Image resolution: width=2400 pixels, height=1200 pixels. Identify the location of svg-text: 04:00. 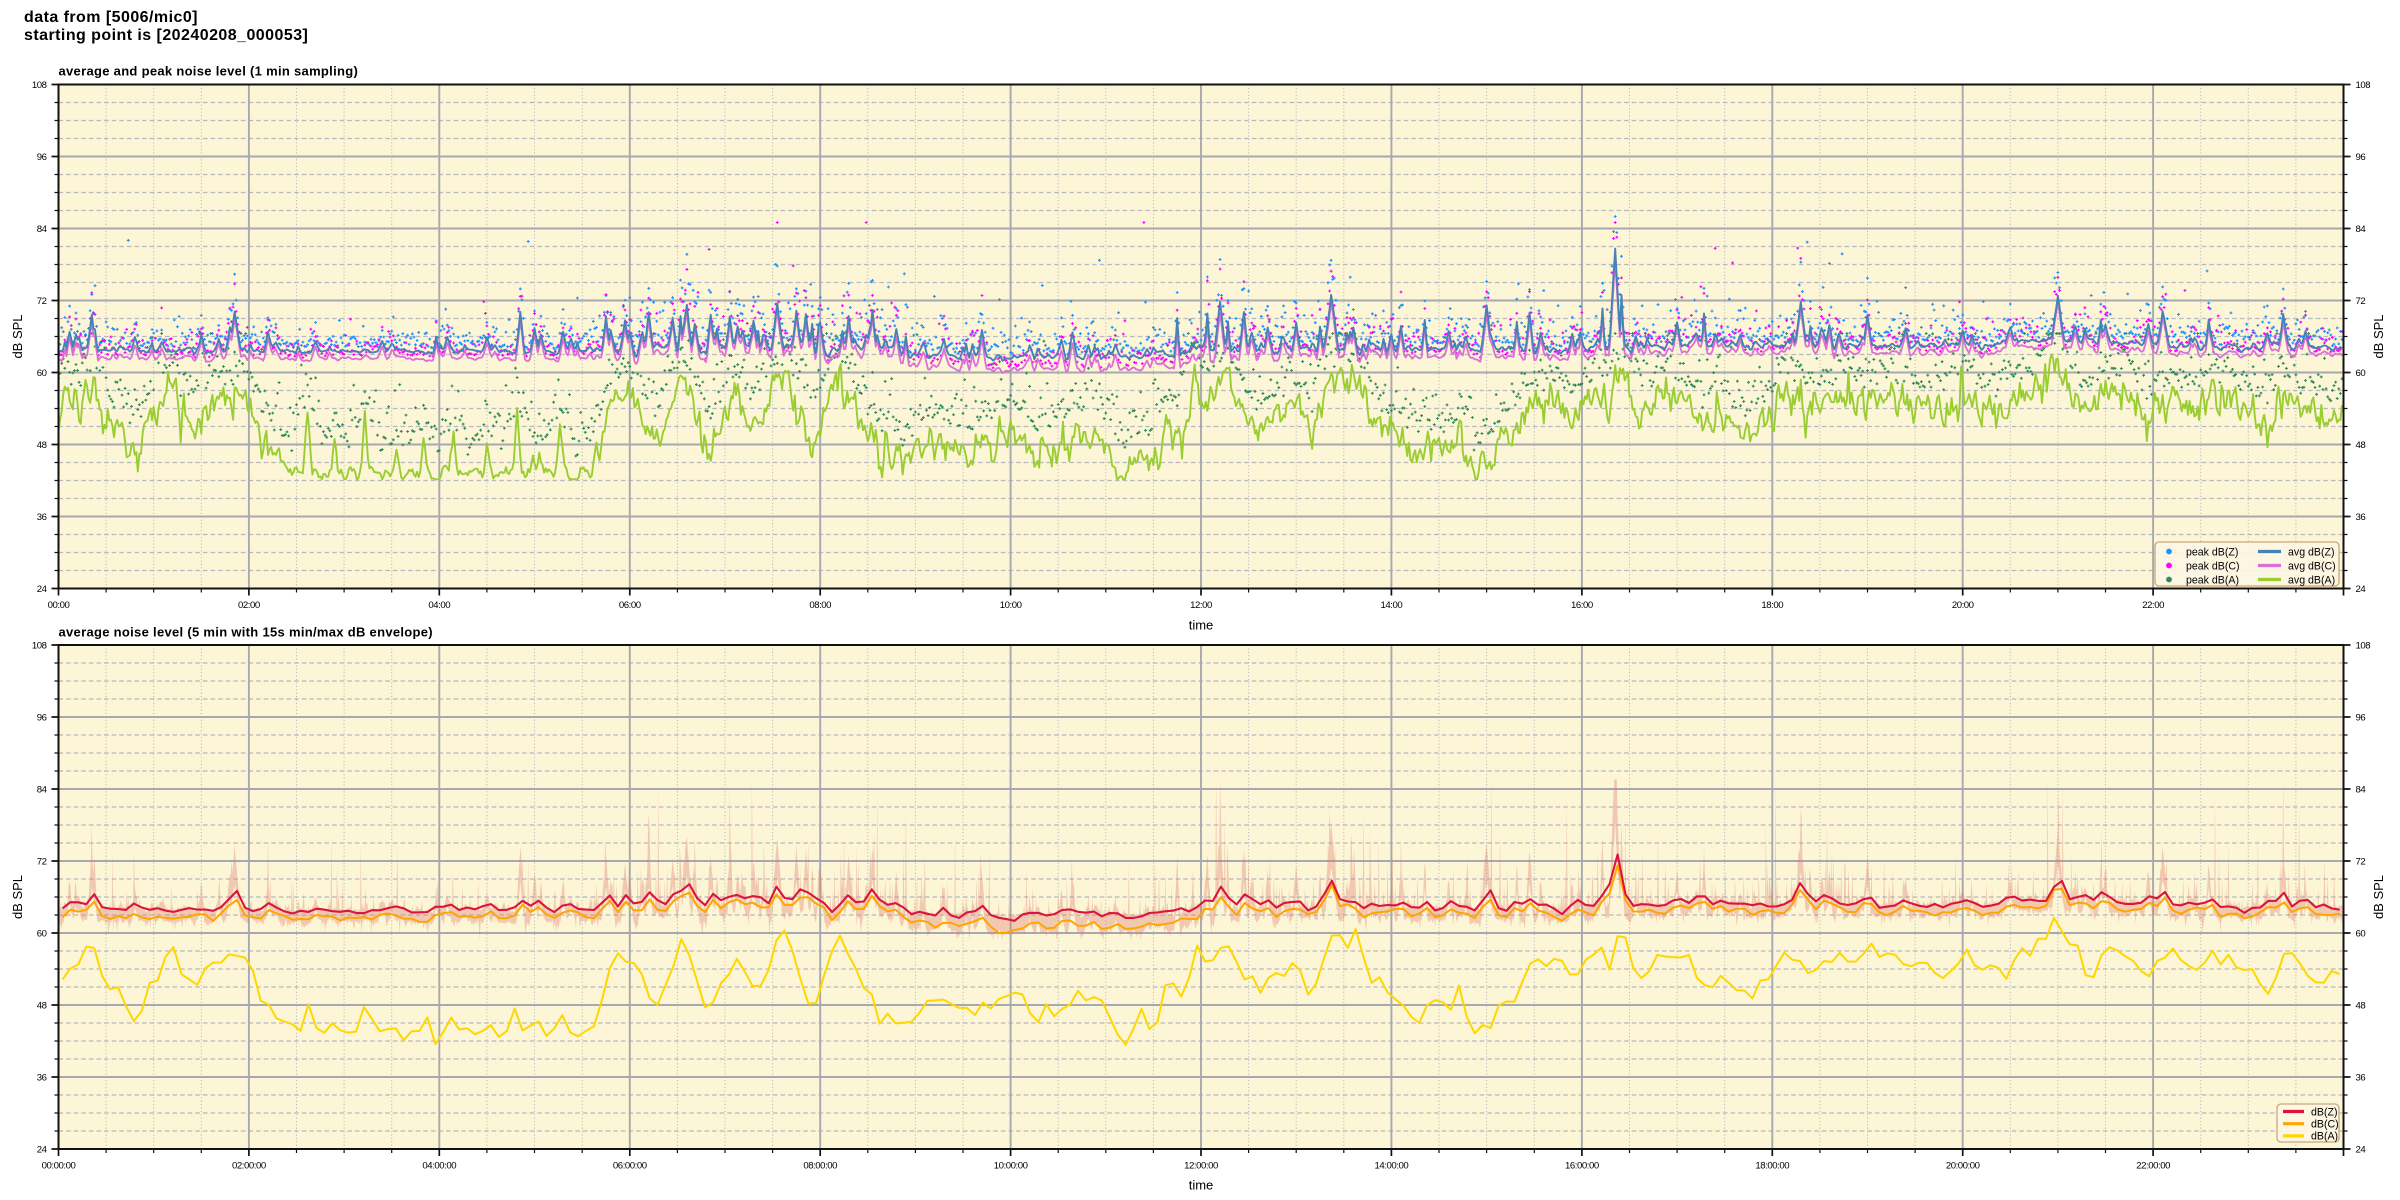
(439, 605).